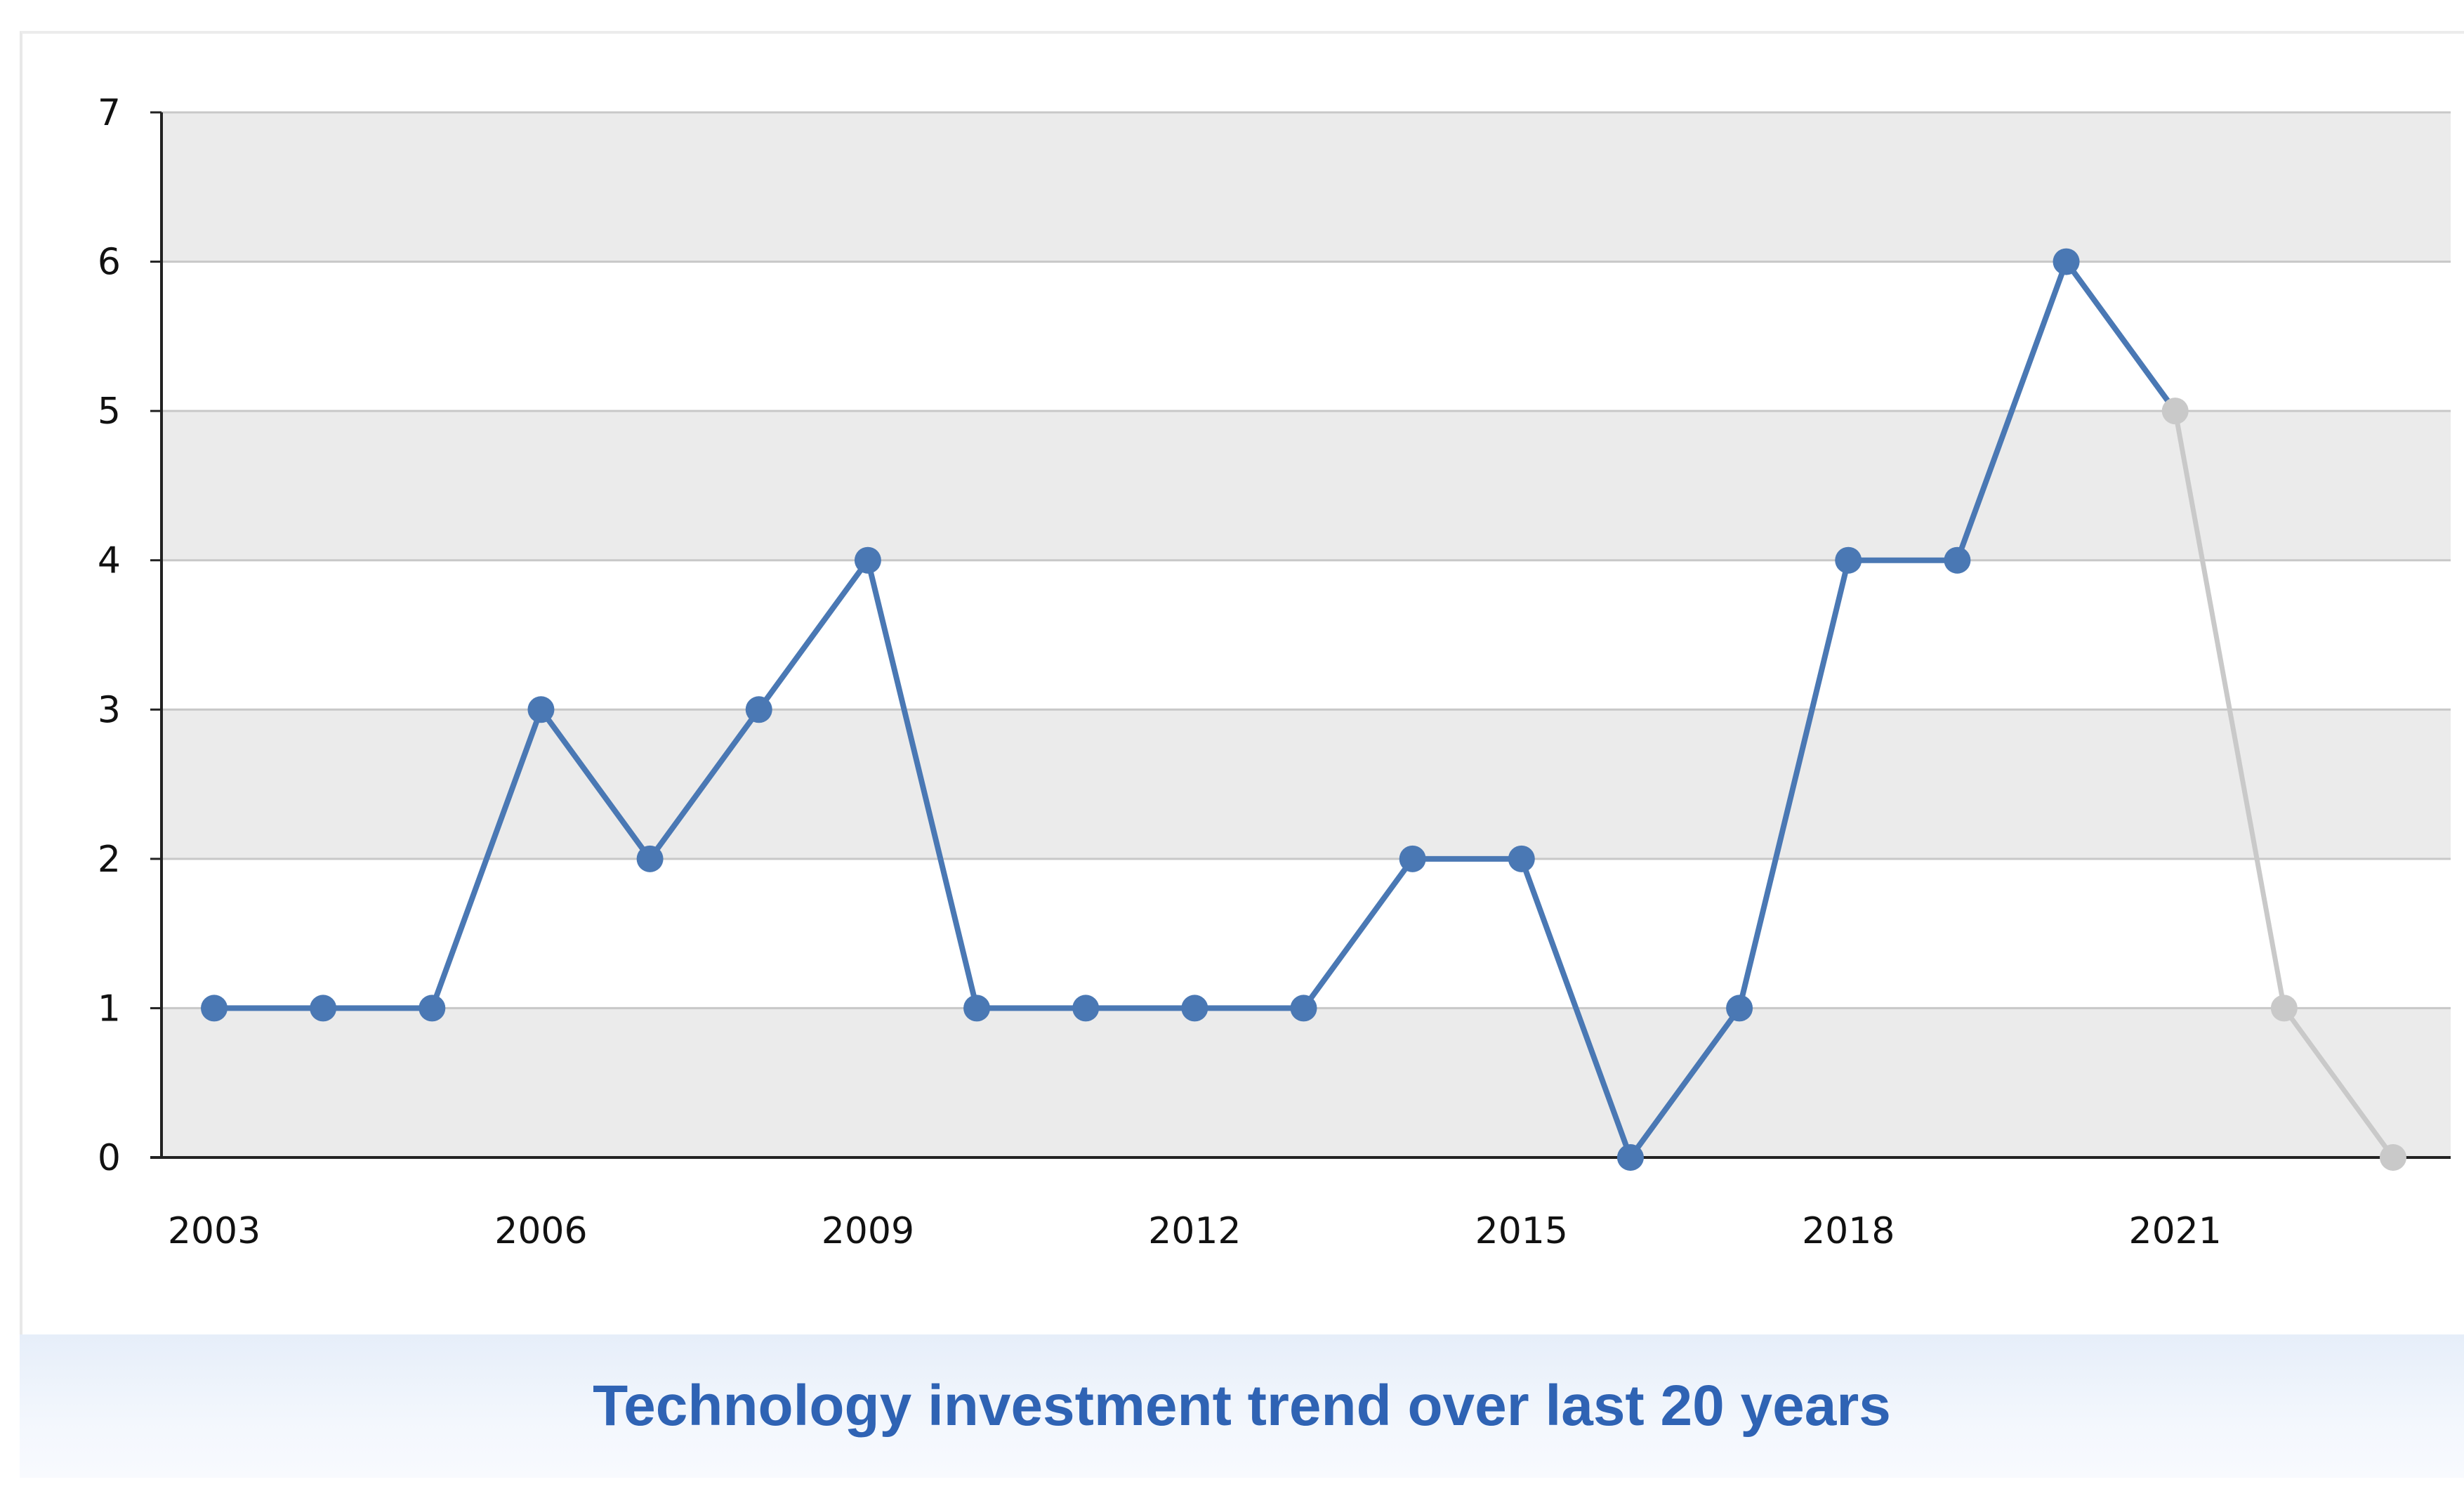 The width and height of the screenshot is (2464, 1496). I want to click on x-tick-label: 2021, so click(2175, 1231).